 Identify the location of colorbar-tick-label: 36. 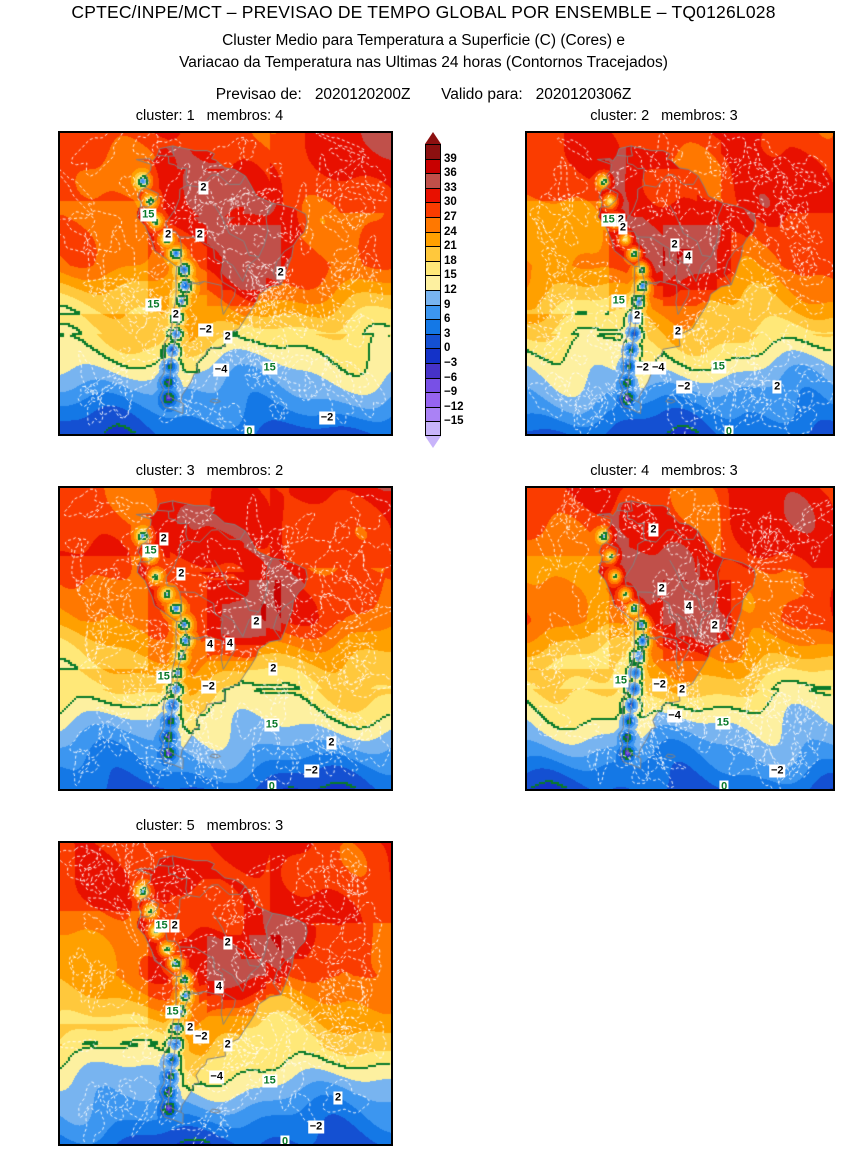
(450, 173).